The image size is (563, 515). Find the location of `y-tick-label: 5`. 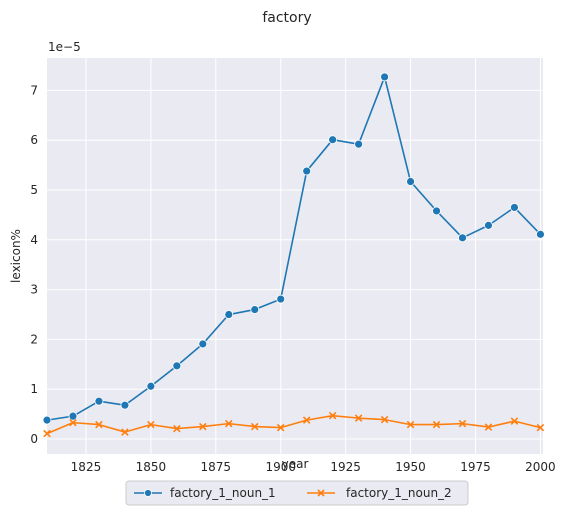

y-tick-label: 5 is located at coordinates (34, 190).